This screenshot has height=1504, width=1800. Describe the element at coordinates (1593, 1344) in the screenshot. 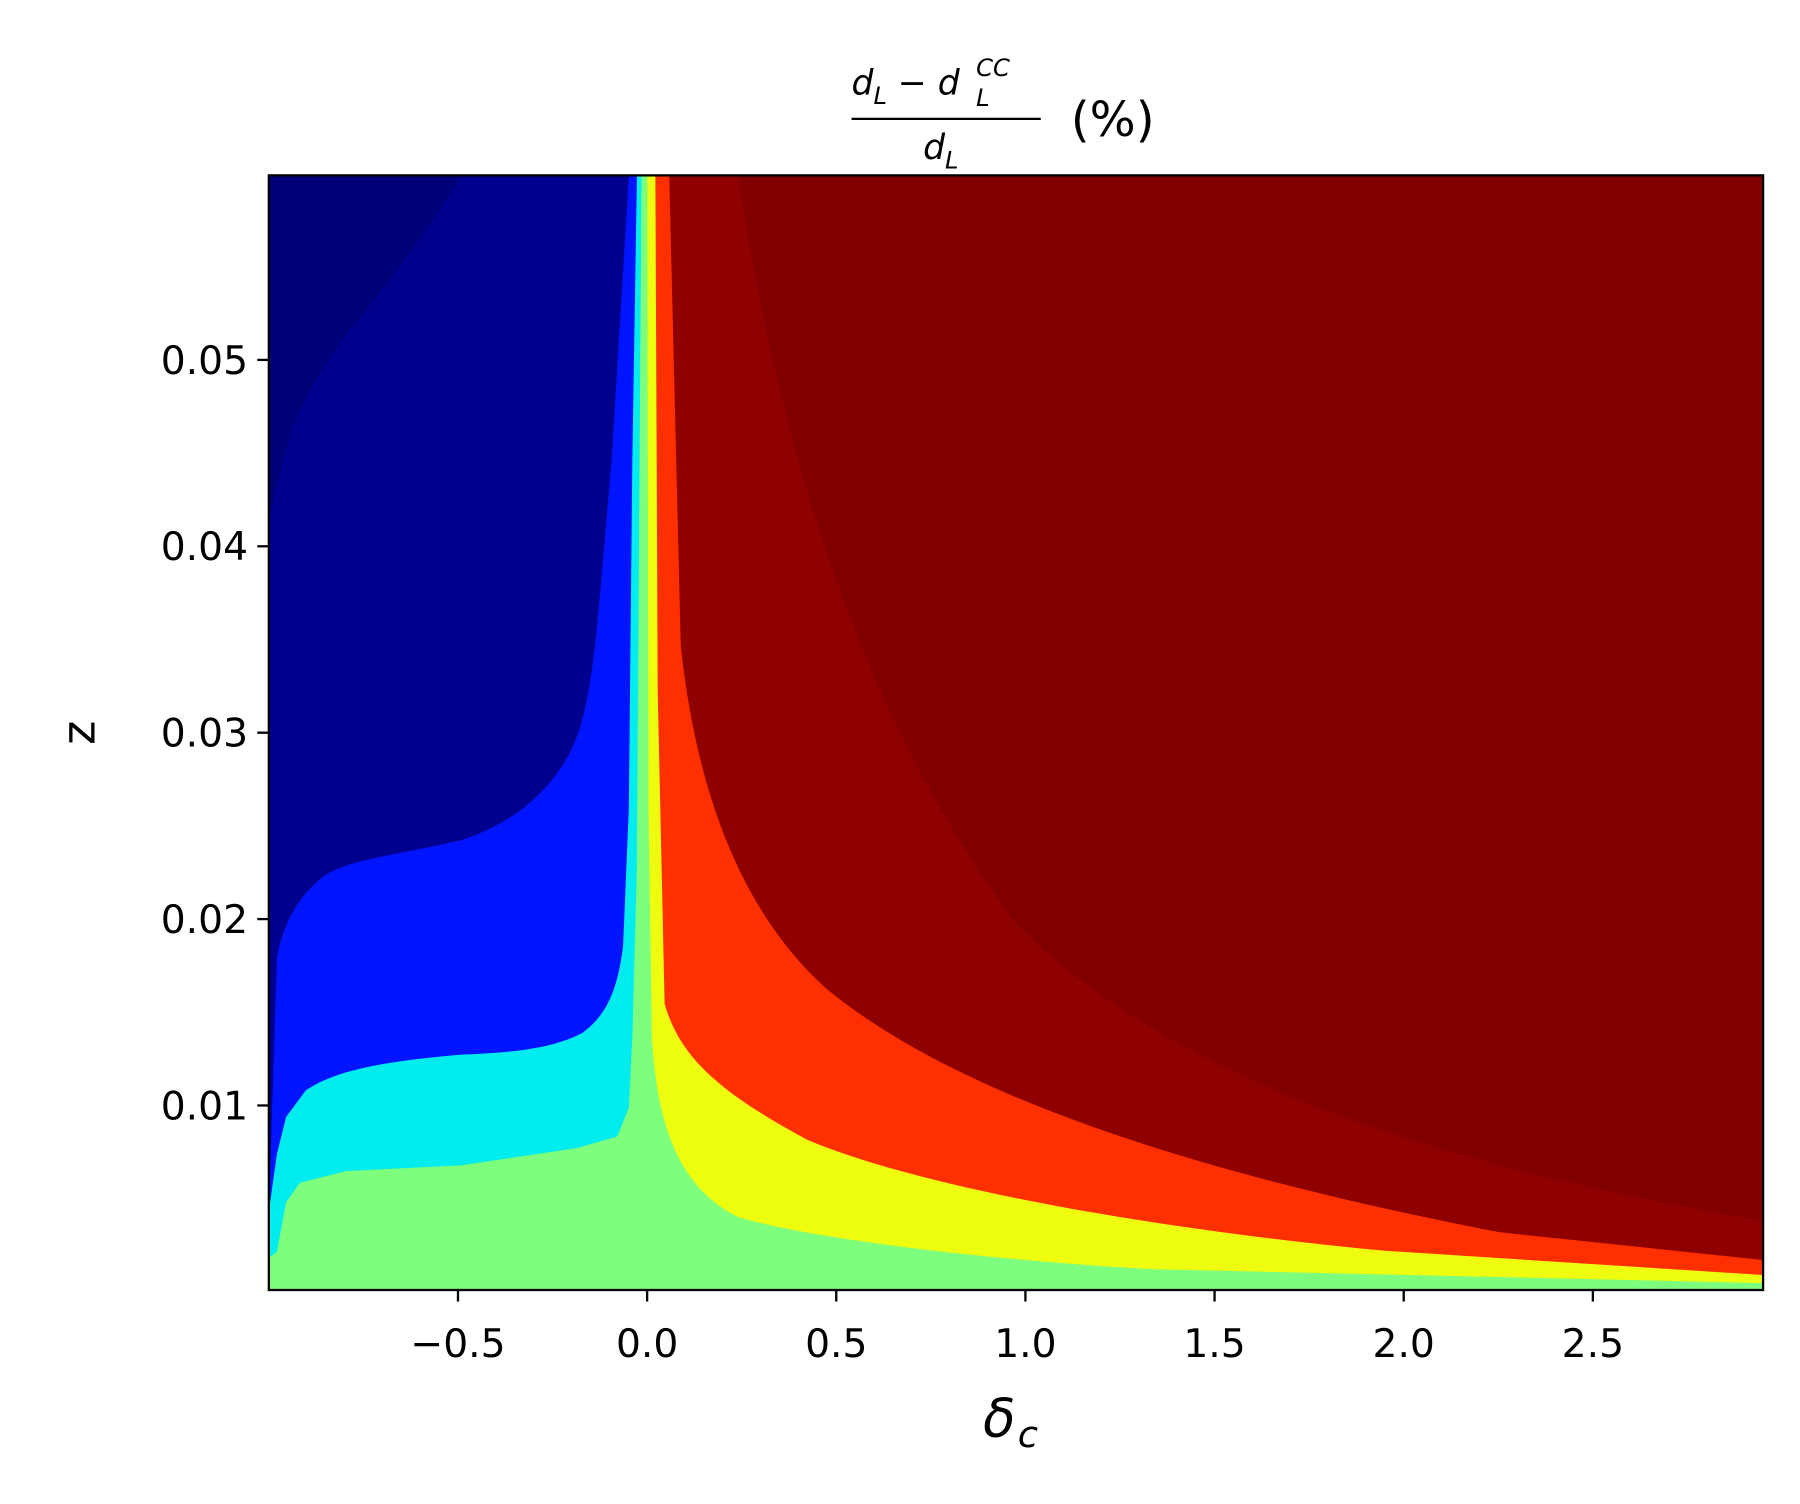

I see `x-tick-label: 2.5` at that location.